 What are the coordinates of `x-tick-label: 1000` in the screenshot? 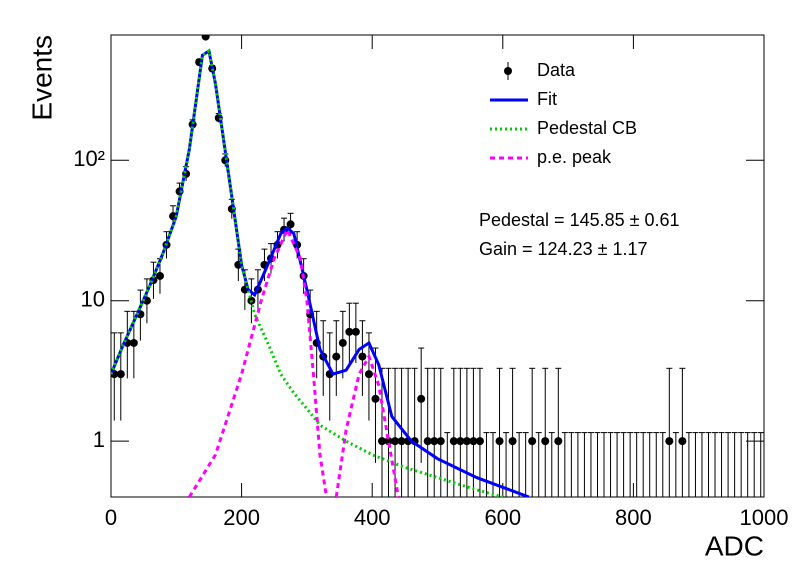 It's located at (764, 517).